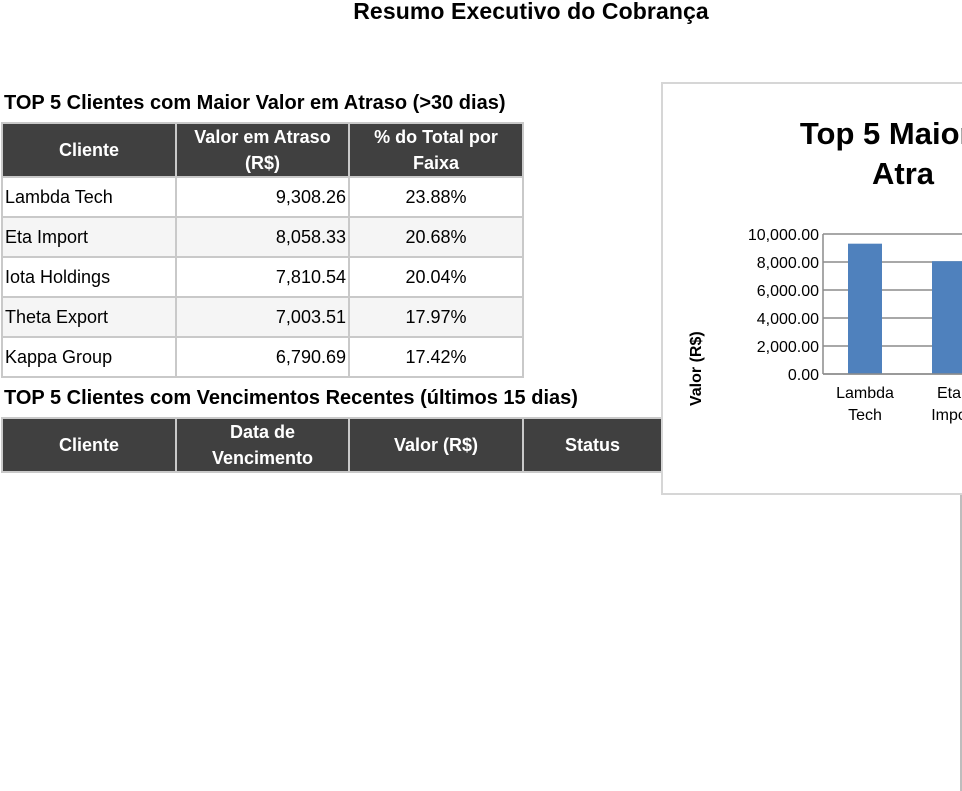 The image size is (962, 791). I want to click on percent-cell: 17.97%, so click(436, 317).